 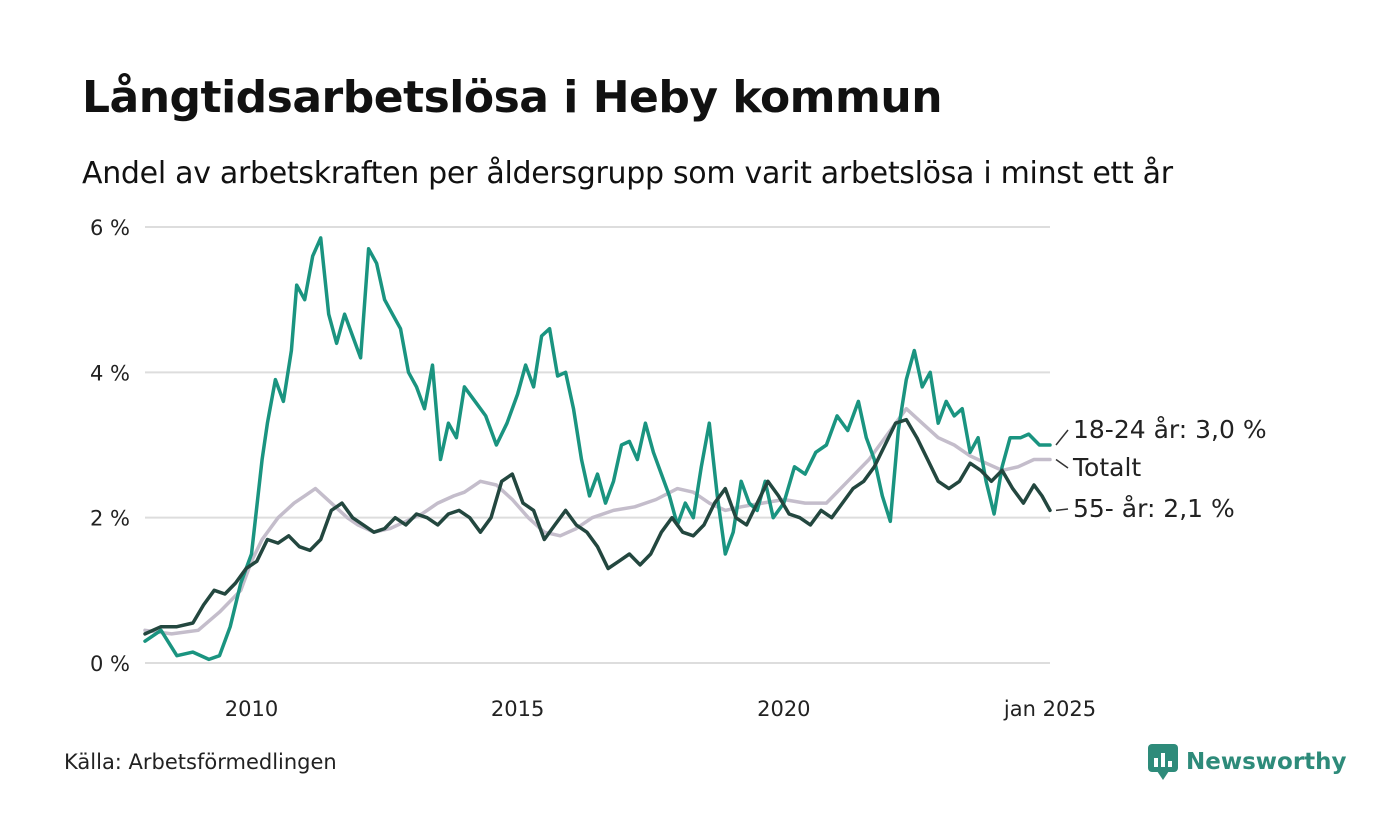 I want to click on series-end-labels: Totalt 18-24 år: 3,0 % 55- år: 2,1 %, so click(x=1161, y=469).